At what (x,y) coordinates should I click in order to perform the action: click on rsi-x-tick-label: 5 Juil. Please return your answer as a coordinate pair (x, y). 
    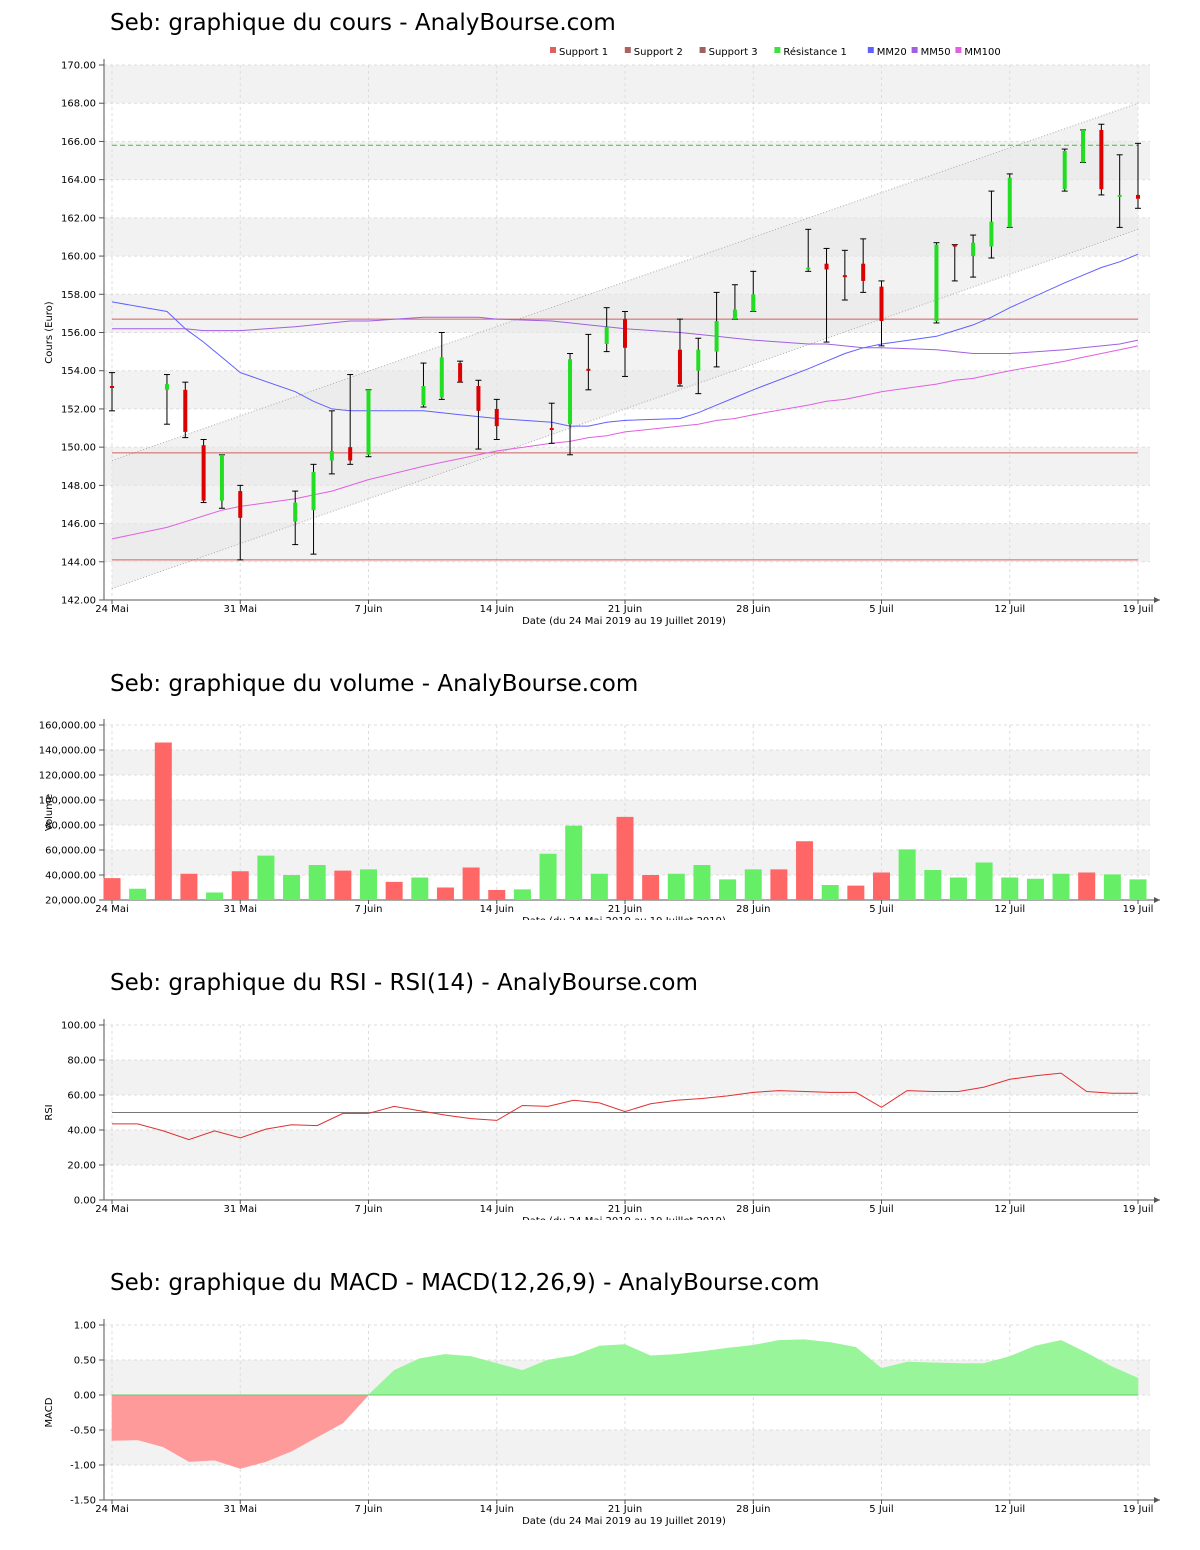
    Looking at the image, I should click on (881, 1209).